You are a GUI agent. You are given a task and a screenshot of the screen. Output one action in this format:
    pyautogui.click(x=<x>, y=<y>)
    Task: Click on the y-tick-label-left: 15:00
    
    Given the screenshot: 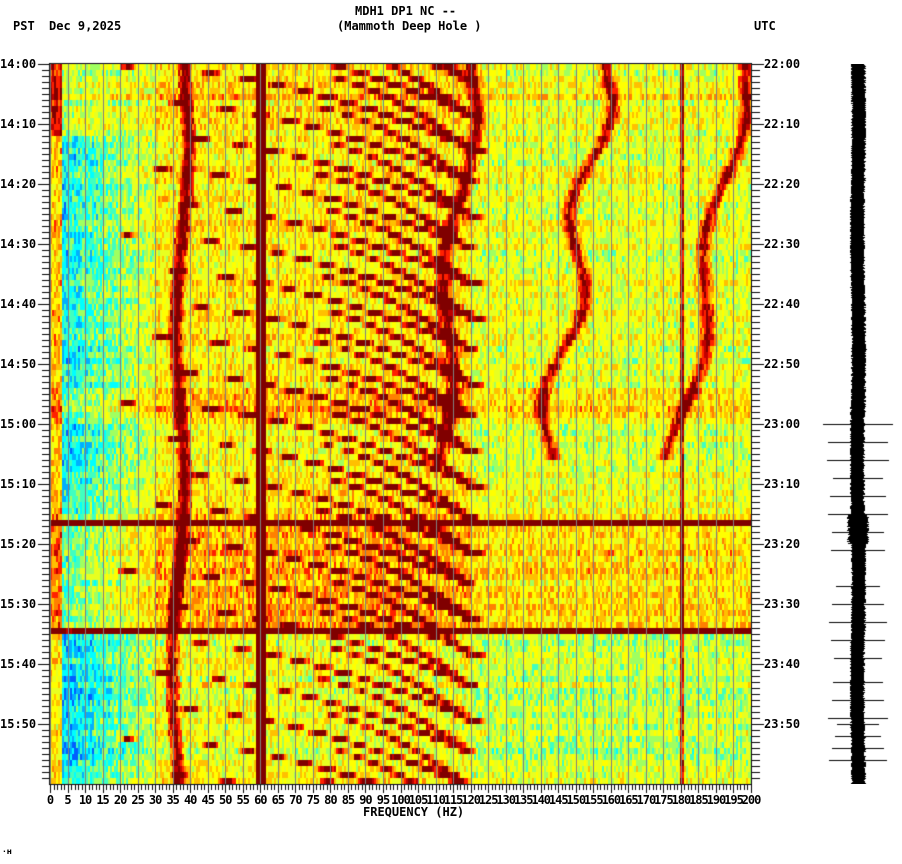 What is the action you would take?
    pyautogui.click(x=18, y=424)
    